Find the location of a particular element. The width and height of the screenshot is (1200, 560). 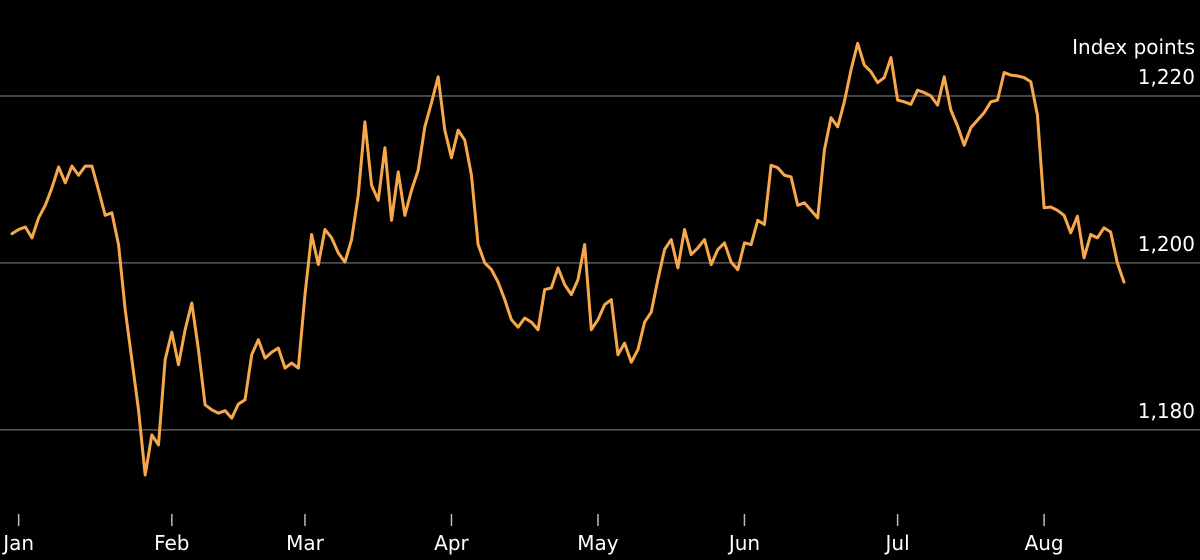

x-tick-label: Jun is located at coordinates (743, 543).